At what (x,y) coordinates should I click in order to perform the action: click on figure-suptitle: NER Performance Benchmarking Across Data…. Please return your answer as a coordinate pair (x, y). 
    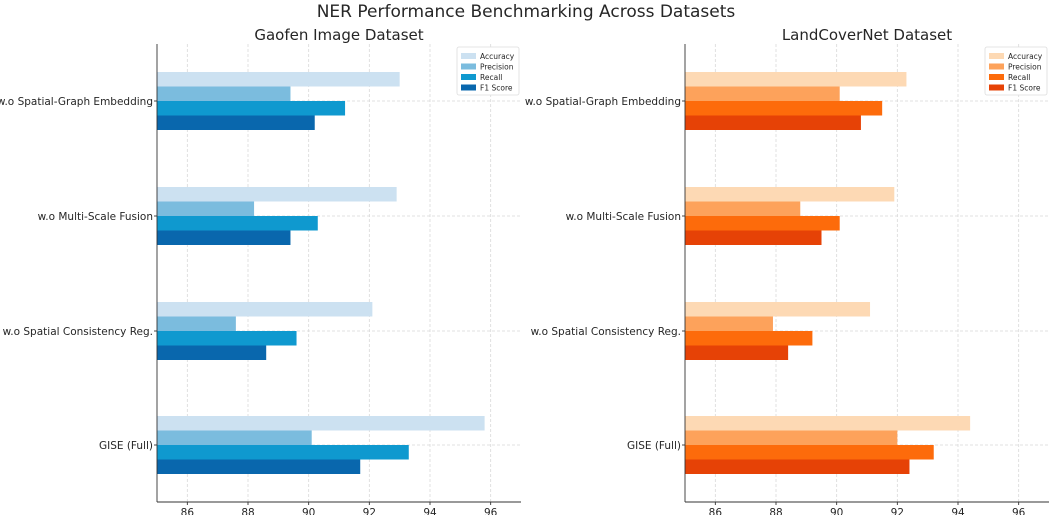
    Looking at the image, I should click on (526, 12).